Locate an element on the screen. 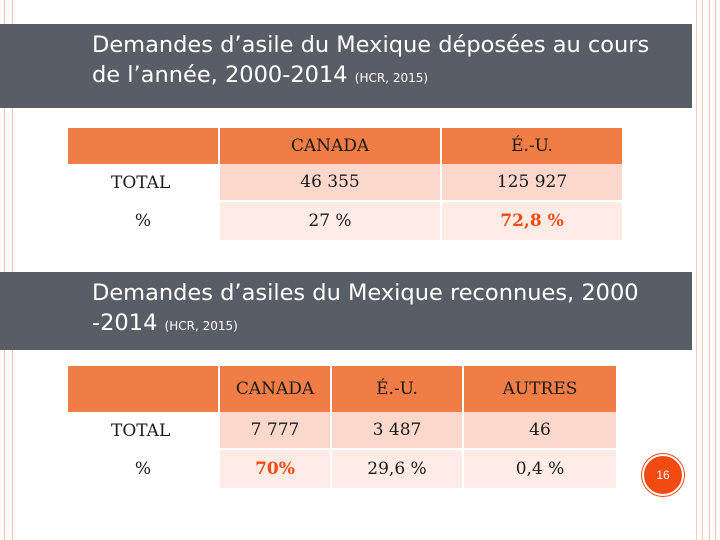 Image resolution: width=720 pixels, height=540 pixels. table-row: TOTAL 7 777 3 487 46 is located at coordinates (342, 431).